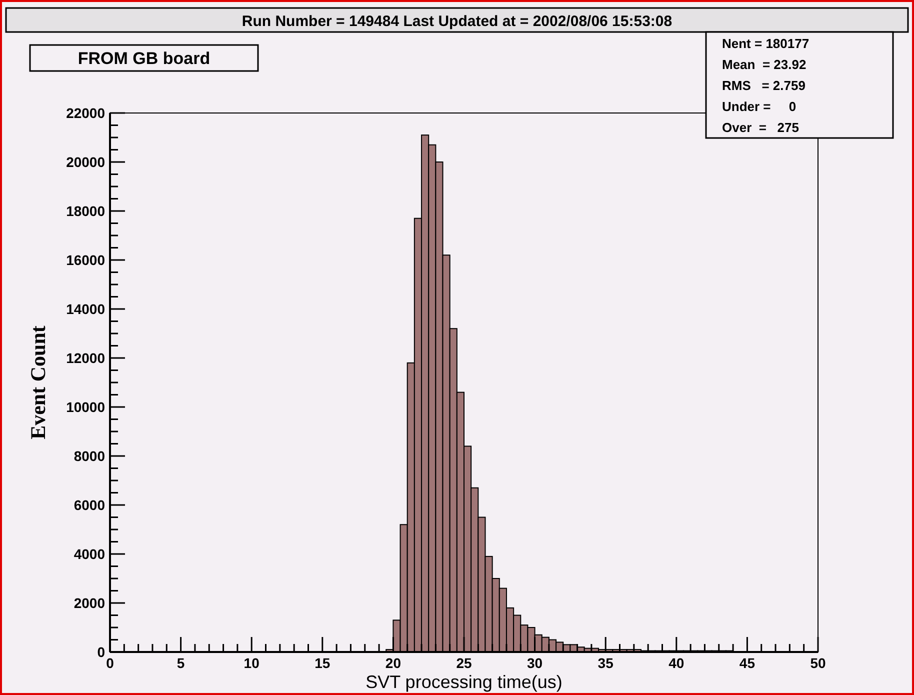 This screenshot has height=695, width=914. Describe the element at coordinates (764, 64) in the screenshot. I see `text: Mean = 23.92` at that location.